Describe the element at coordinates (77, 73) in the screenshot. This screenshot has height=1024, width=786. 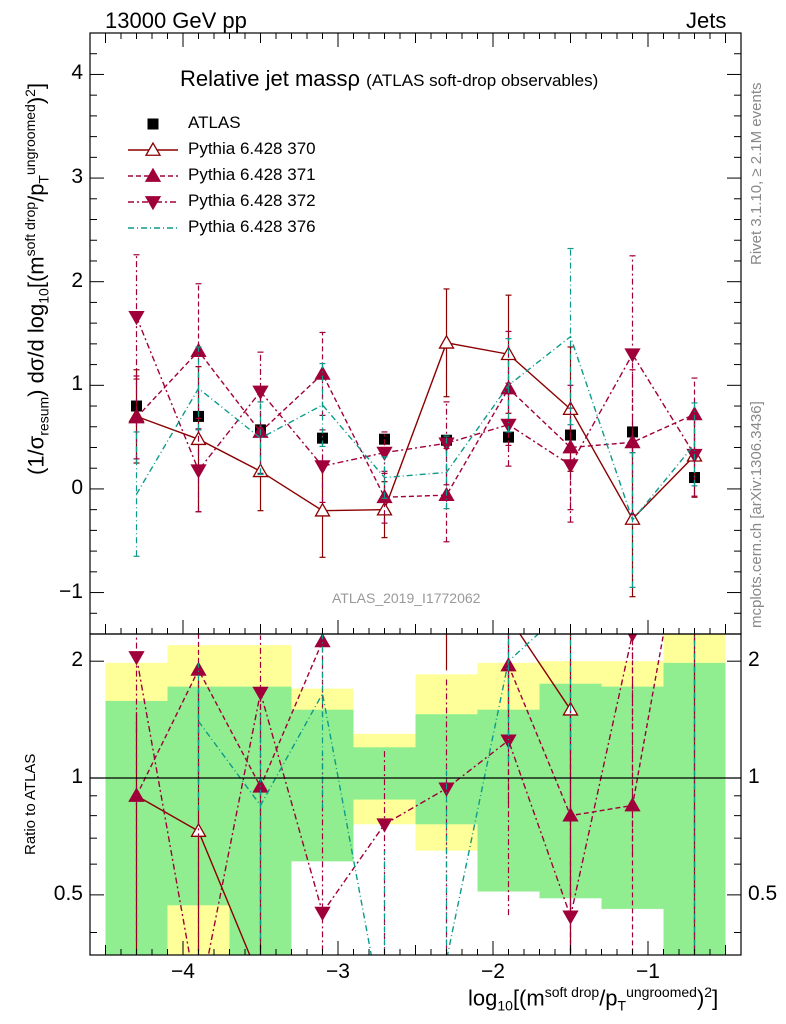
I see `main-y-tick-label: 4` at that location.